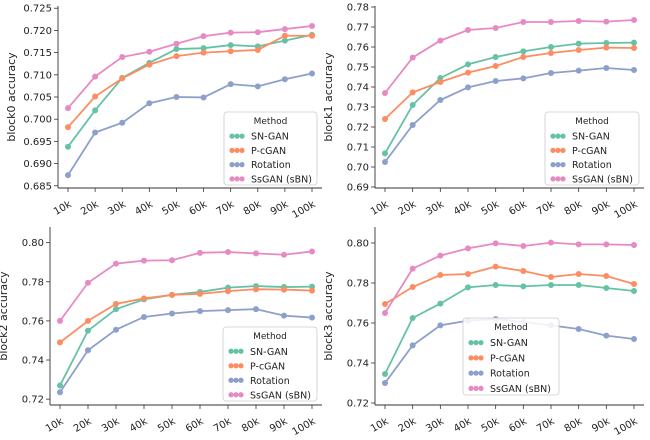 The width and height of the screenshot is (650, 440). Describe the element at coordinates (37, 9) in the screenshot. I see `y-tick-label: 0.725` at that location.